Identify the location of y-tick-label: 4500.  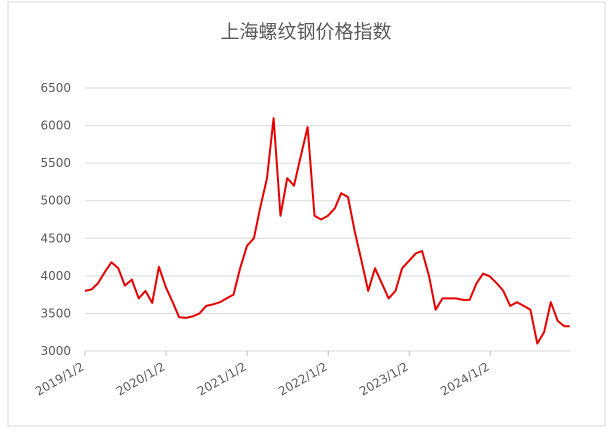
(55, 238).